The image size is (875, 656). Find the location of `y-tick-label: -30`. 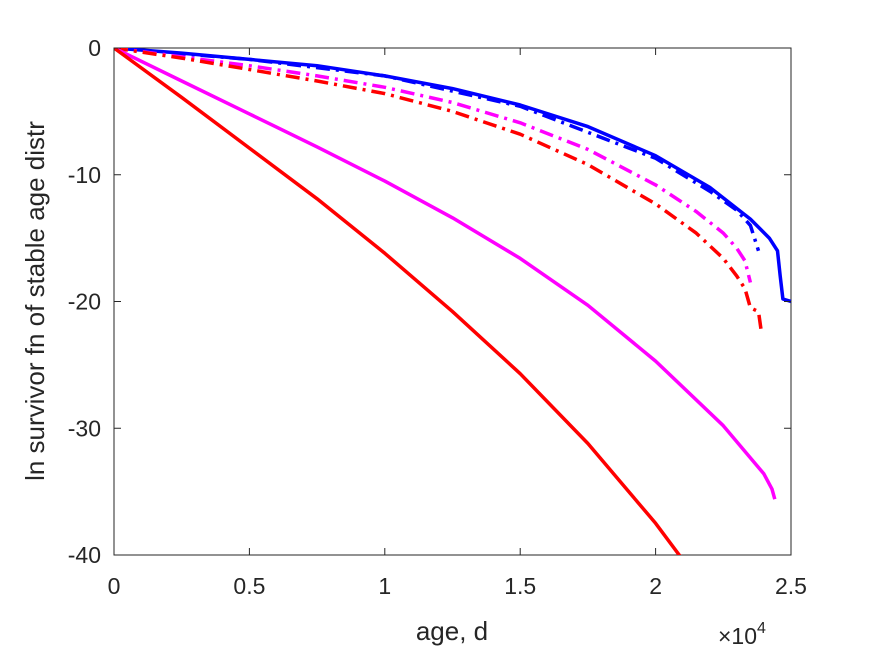

y-tick-label: -30 is located at coordinates (84, 428).